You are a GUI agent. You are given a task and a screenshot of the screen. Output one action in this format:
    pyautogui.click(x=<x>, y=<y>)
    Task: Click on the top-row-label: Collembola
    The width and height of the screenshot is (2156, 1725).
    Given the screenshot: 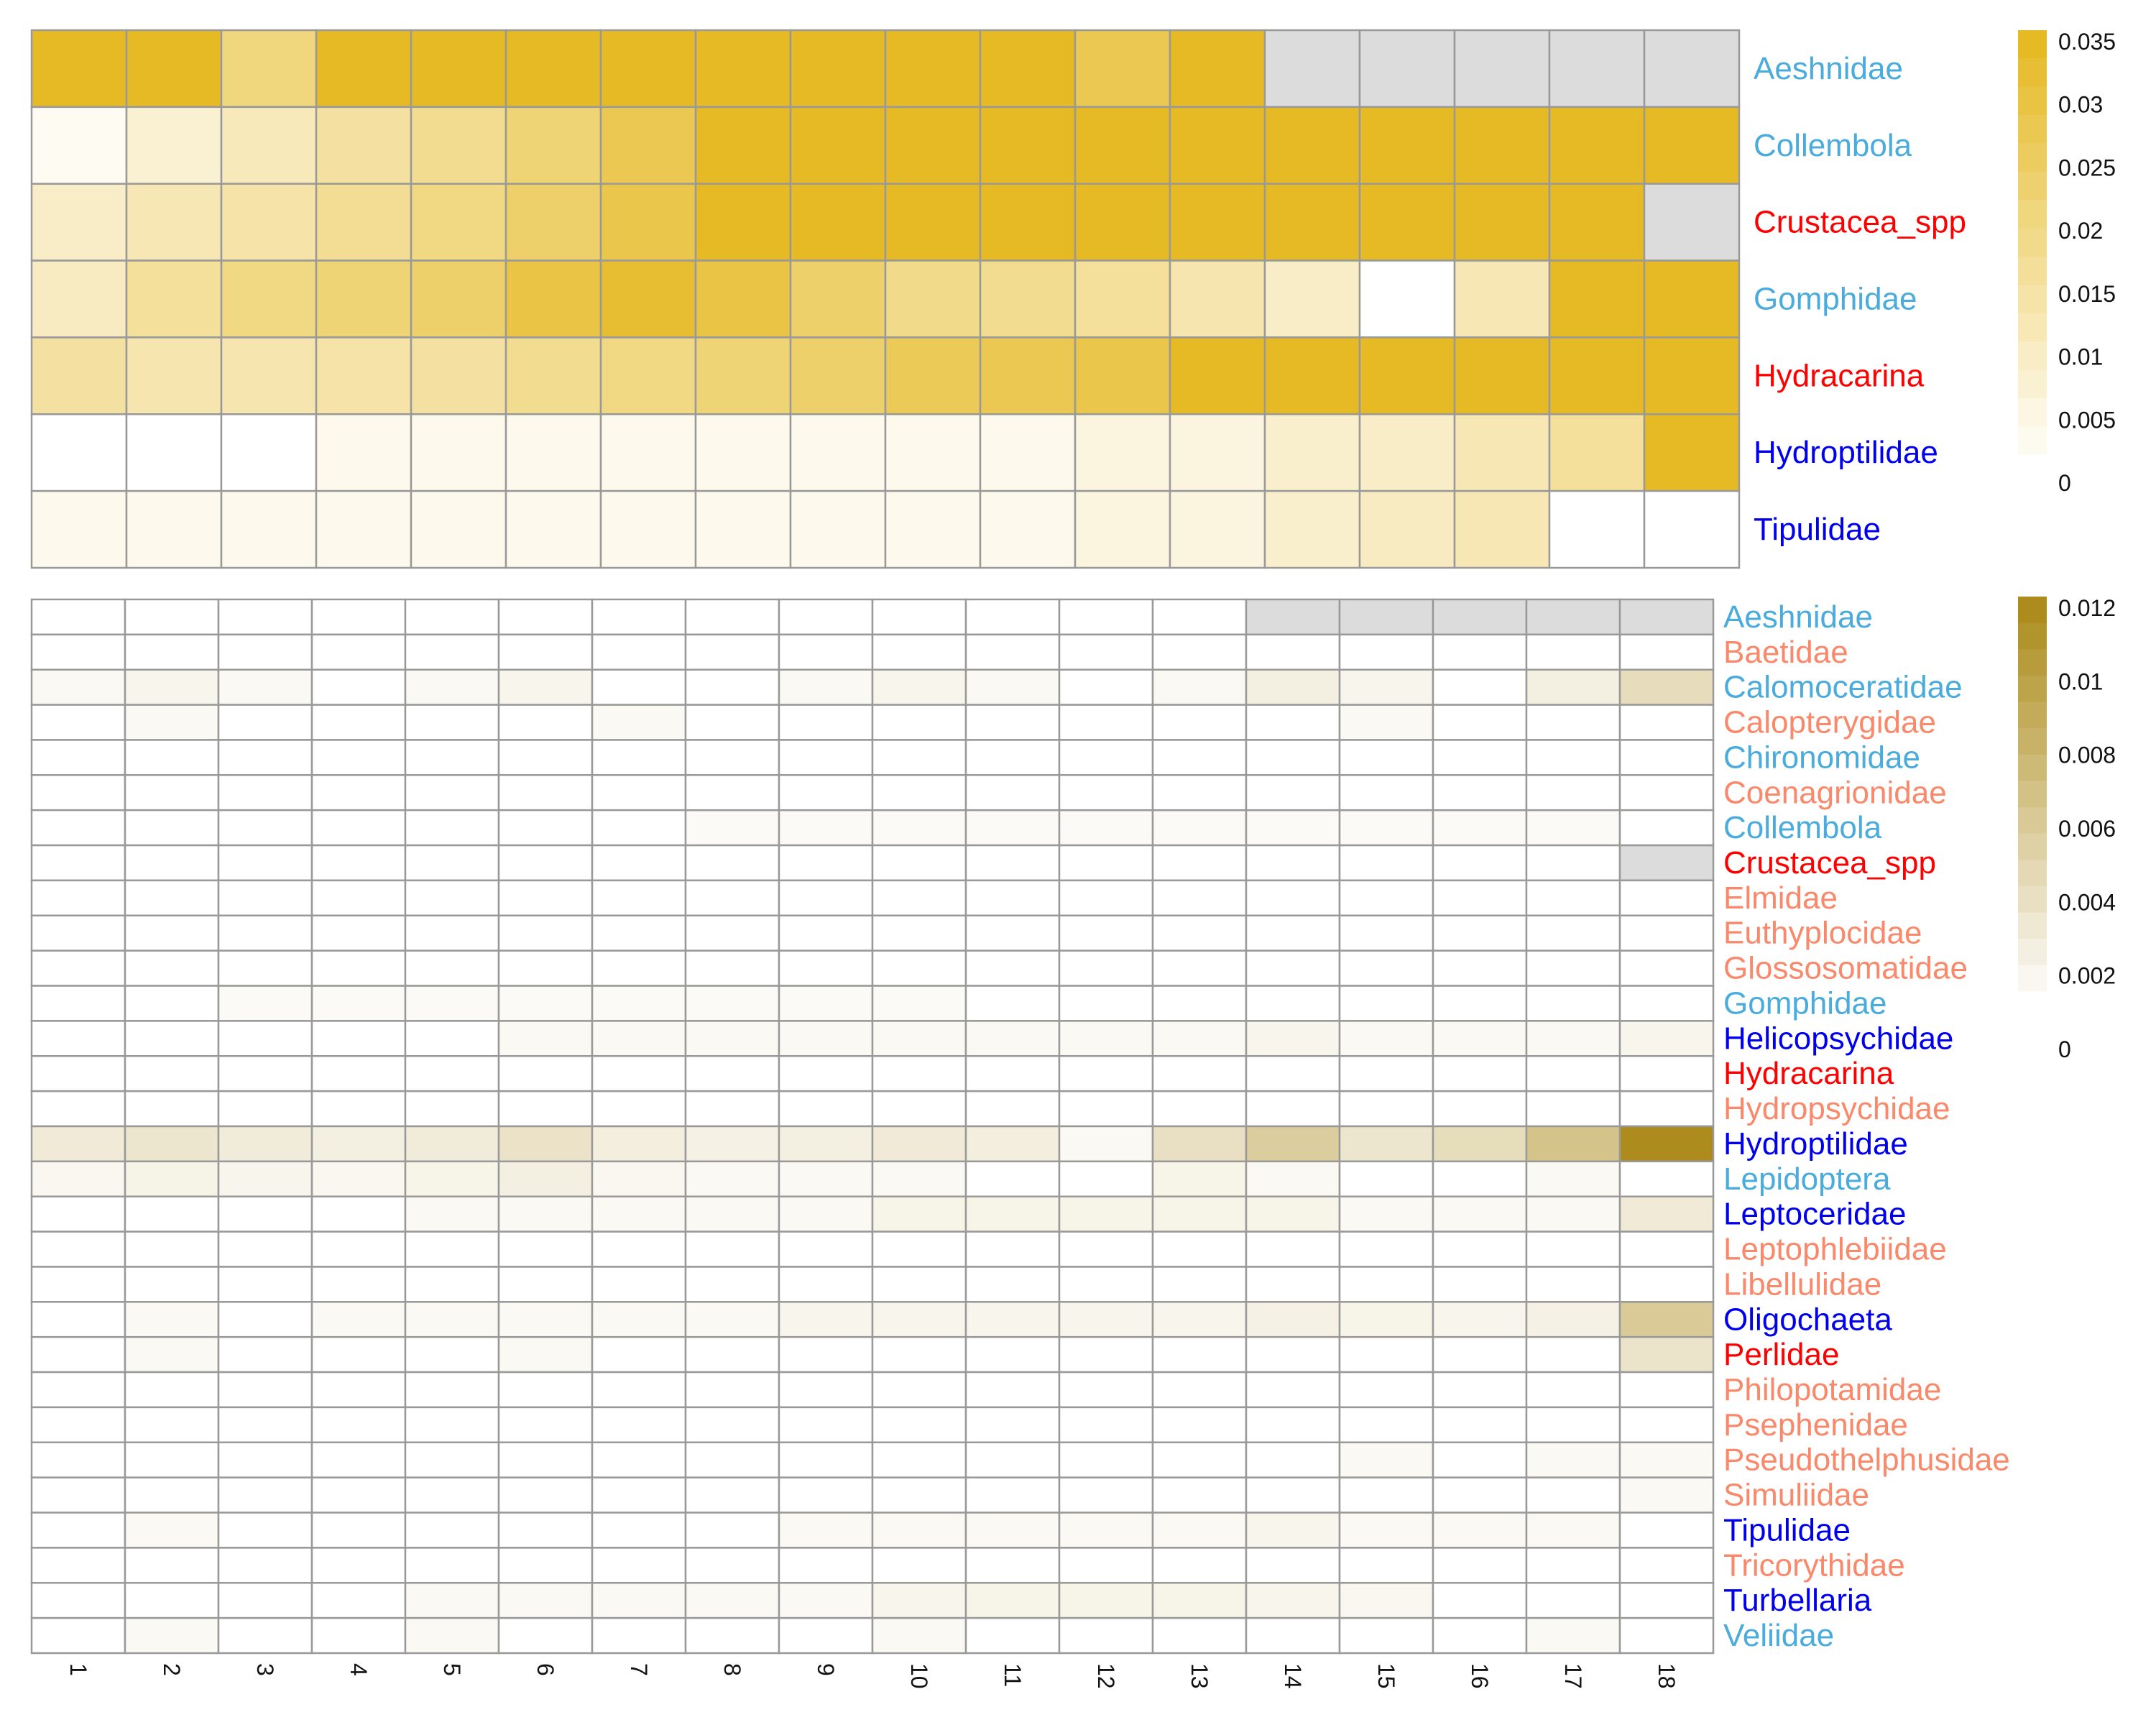 What is the action you would take?
    pyautogui.click(x=1833, y=145)
    